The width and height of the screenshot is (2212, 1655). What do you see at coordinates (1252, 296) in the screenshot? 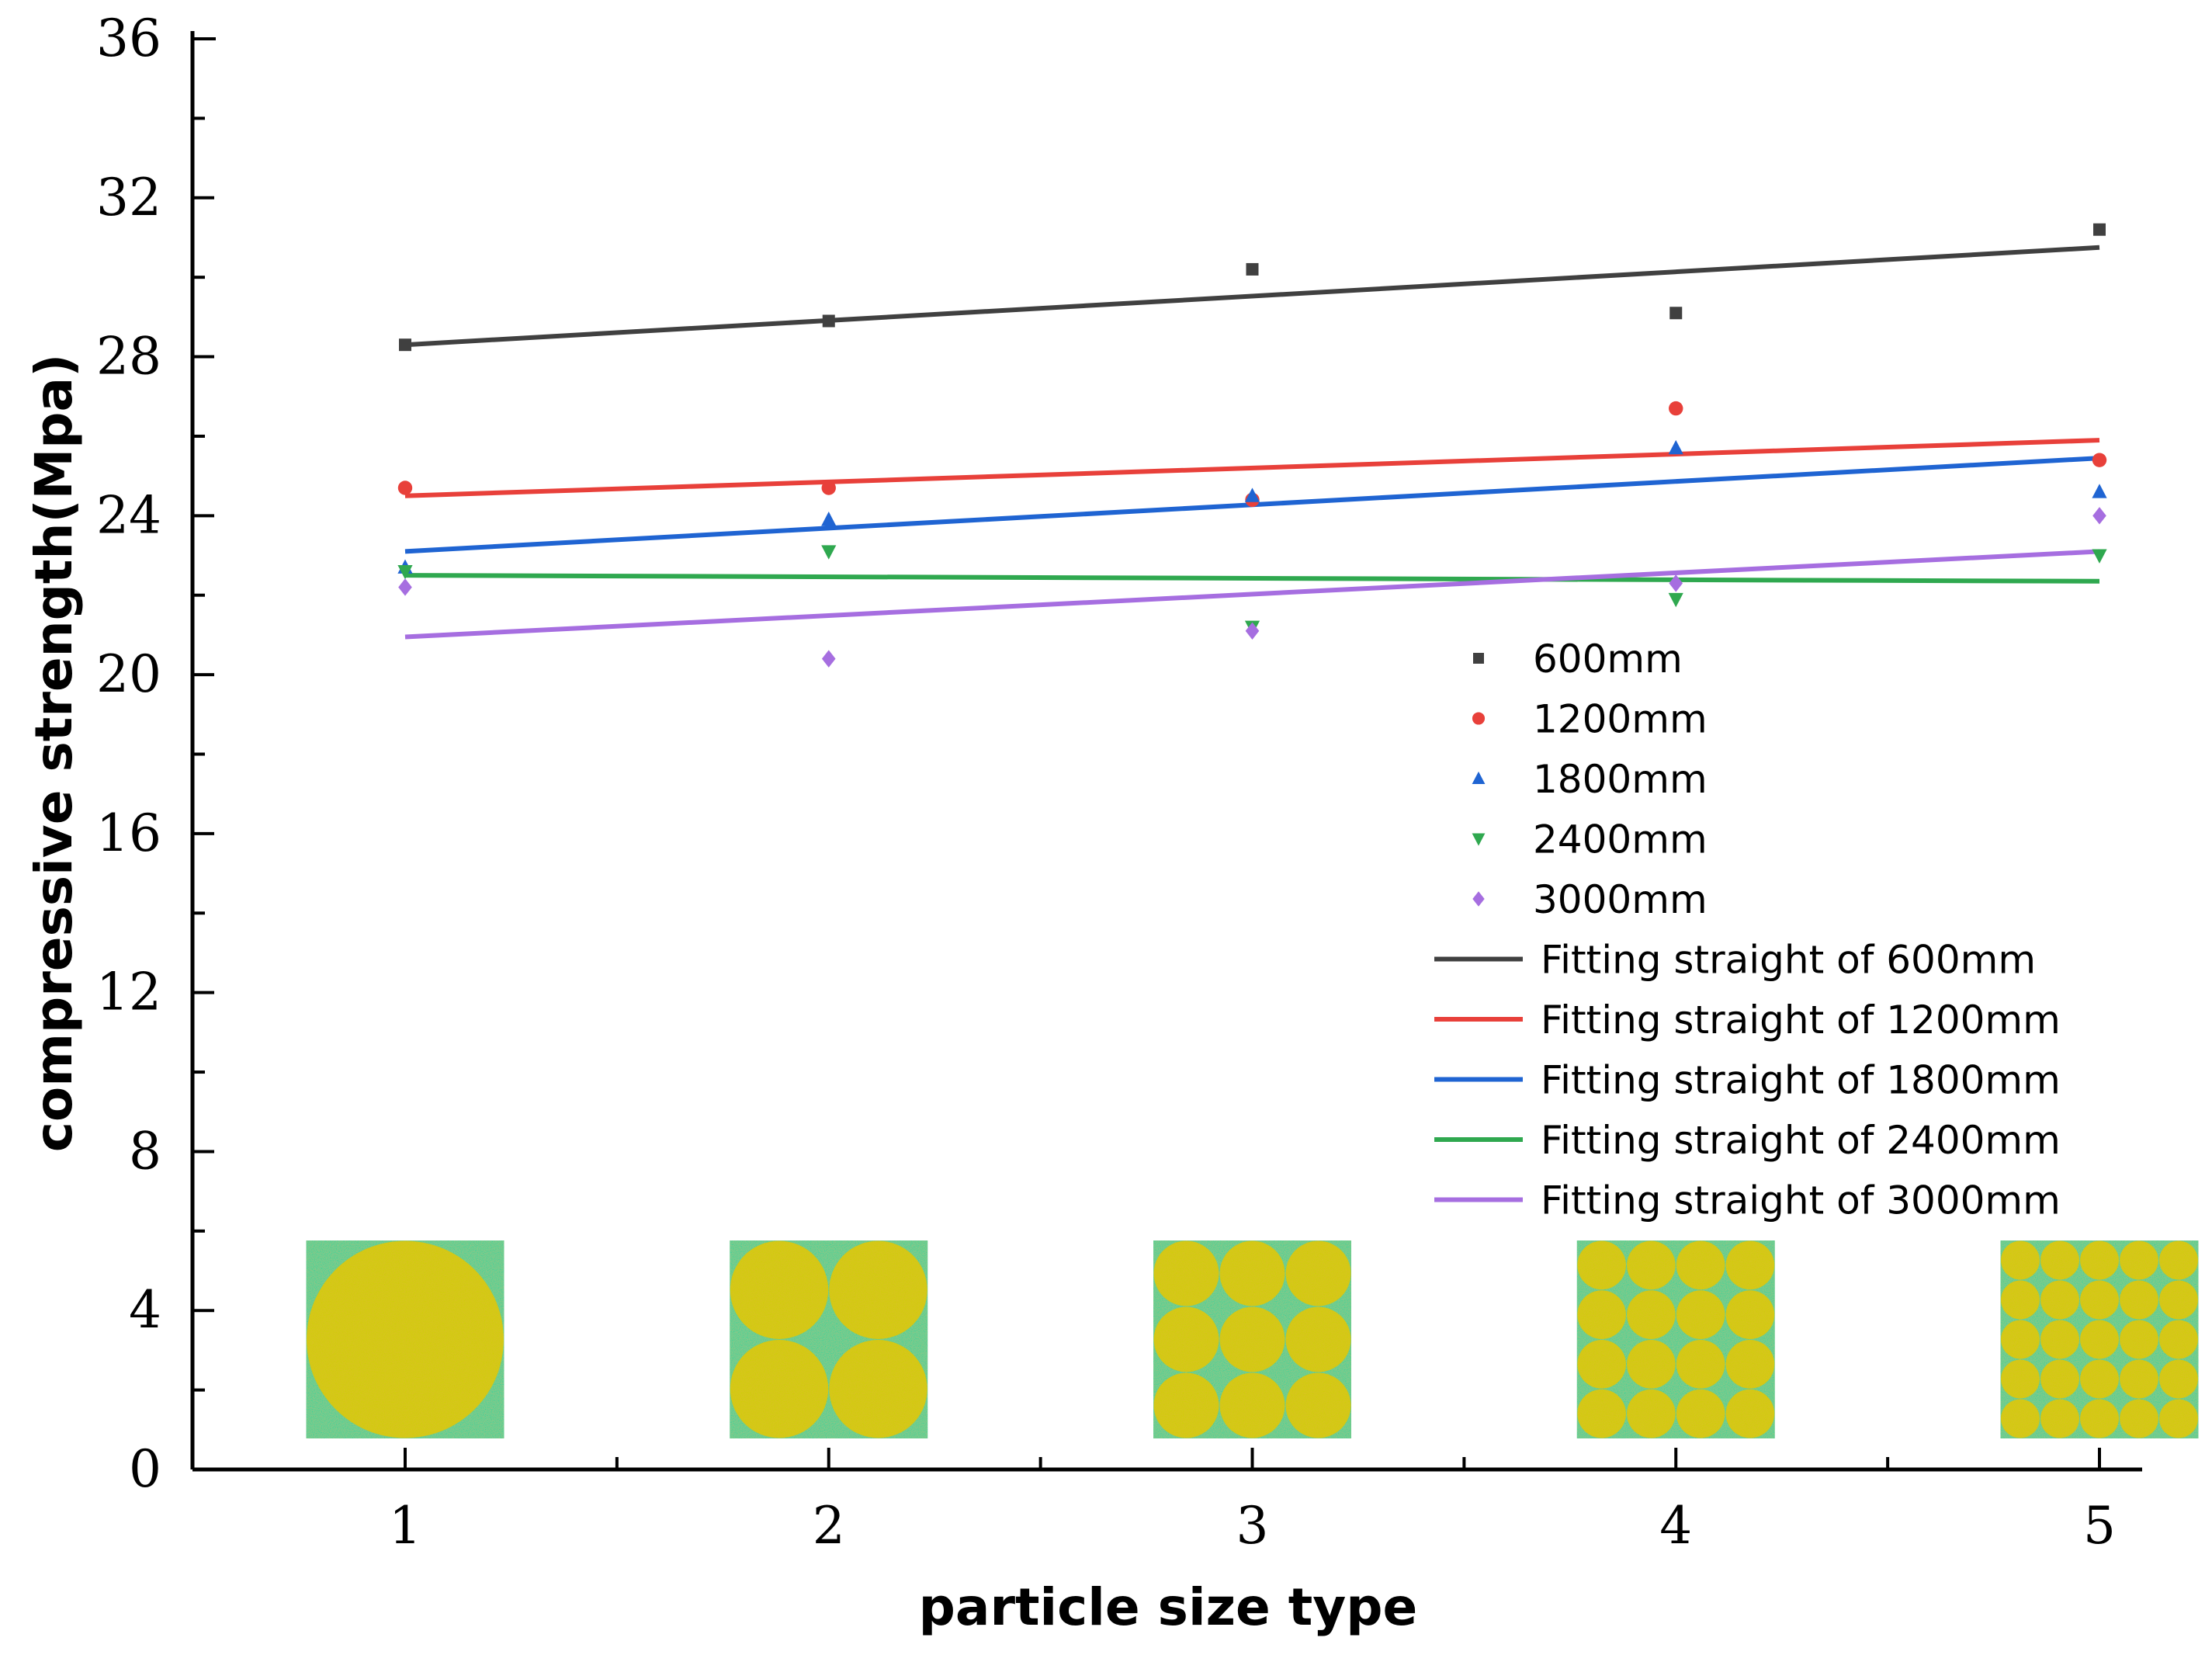
I see `fit-line-600mm` at bounding box center [1252, 296].